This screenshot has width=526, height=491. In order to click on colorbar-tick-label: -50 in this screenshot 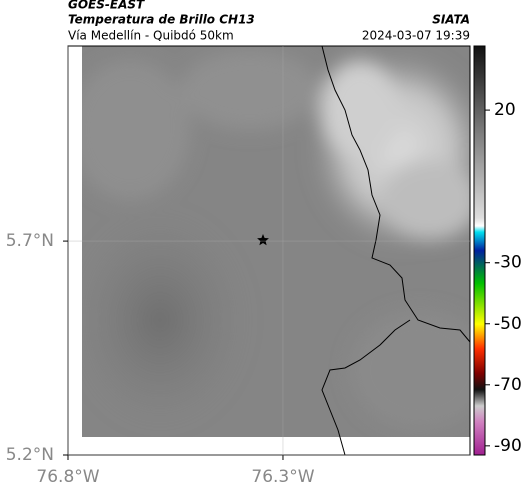, I will do `click(508, 324)`.